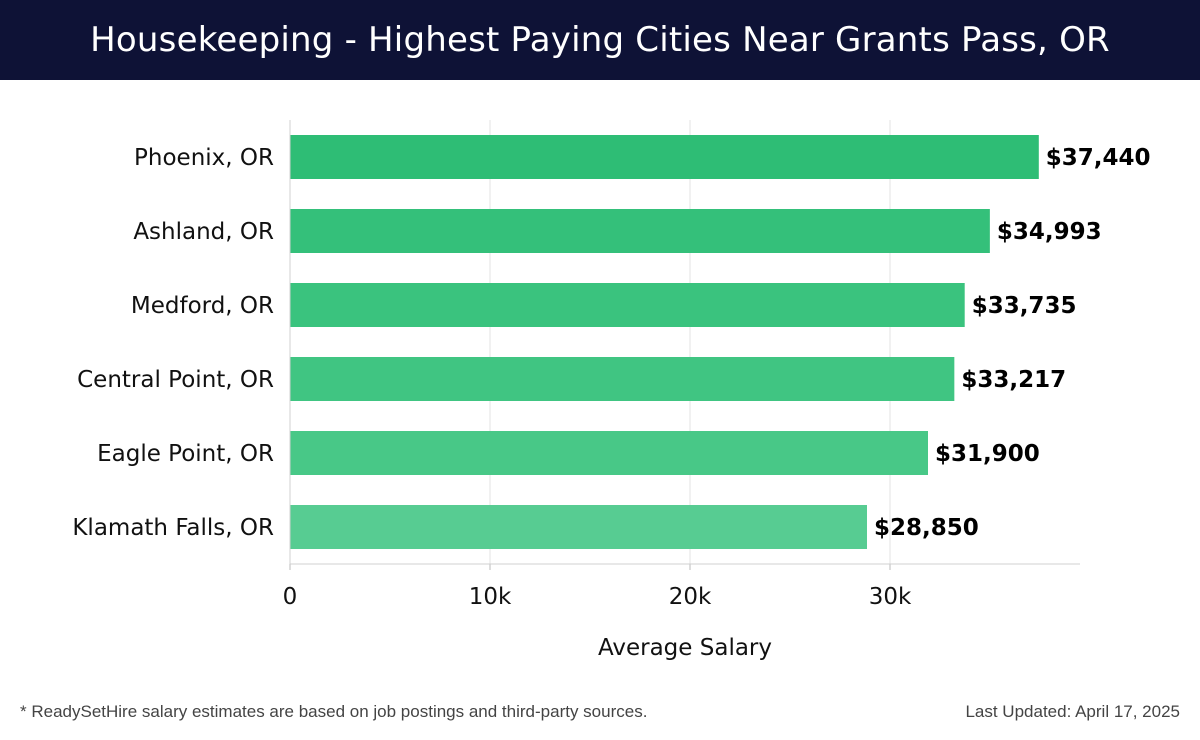  I want to click on last-updated: Last Updated: April 17, 2025, so click(1072, 711).